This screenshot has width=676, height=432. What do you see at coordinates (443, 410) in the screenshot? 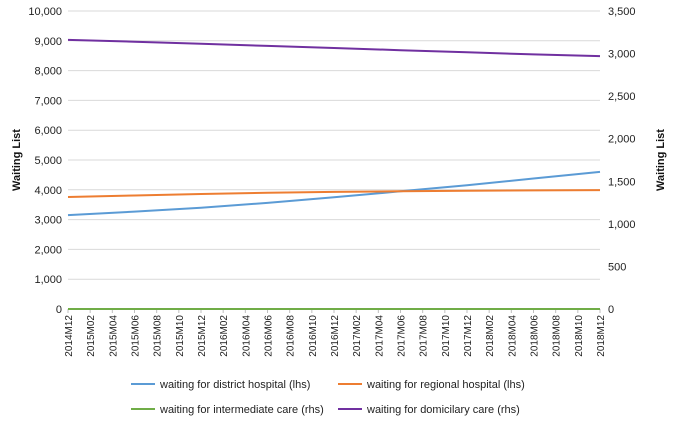
I see `legend-label: waiting for domicilary care (rhs)` at bounding box center [443, 410].